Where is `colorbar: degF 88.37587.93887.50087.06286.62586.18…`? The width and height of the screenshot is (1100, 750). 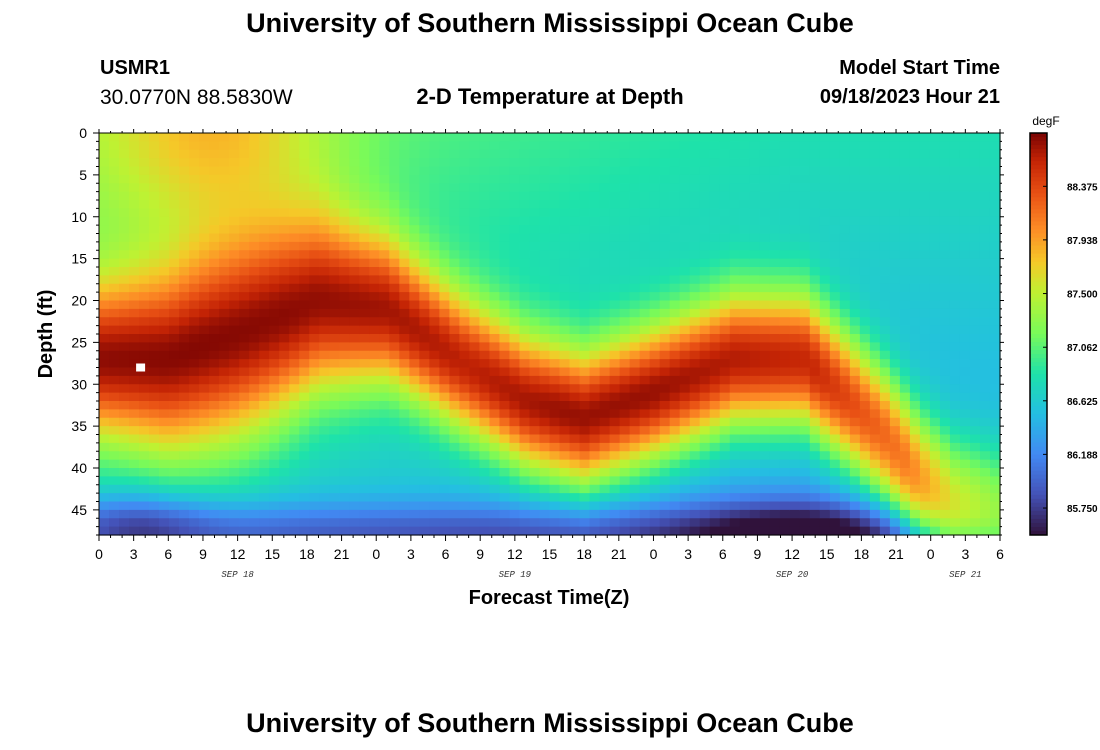
colorbar: degF 88.37587.93887.50087.06286.62586.18… is located at coordinates (1063, 325).